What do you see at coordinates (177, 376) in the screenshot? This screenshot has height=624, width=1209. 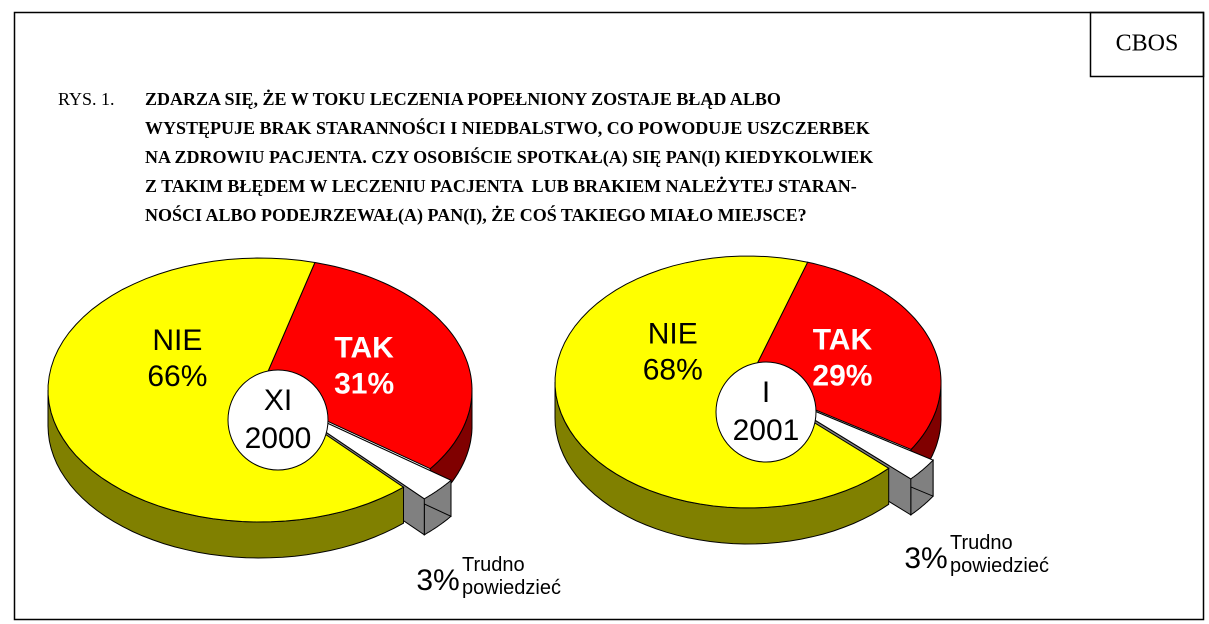 I see `value-label: 66%` at bounding box center [177, 376].